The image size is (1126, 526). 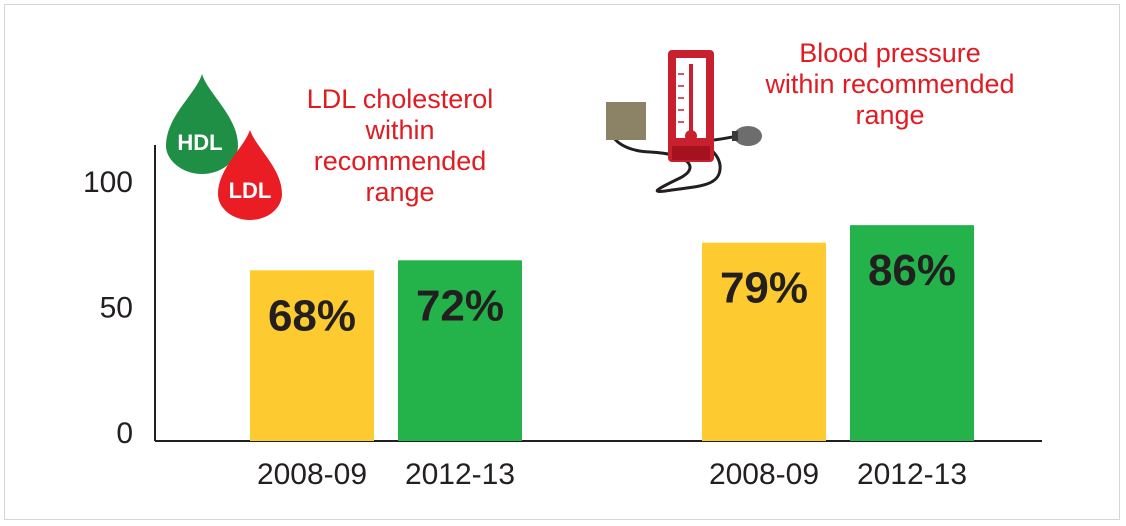 What do you see at coordinates (889, 84) in the screenshot?
I see `group-title-line: within recommended` at bounding box center [889, 84].